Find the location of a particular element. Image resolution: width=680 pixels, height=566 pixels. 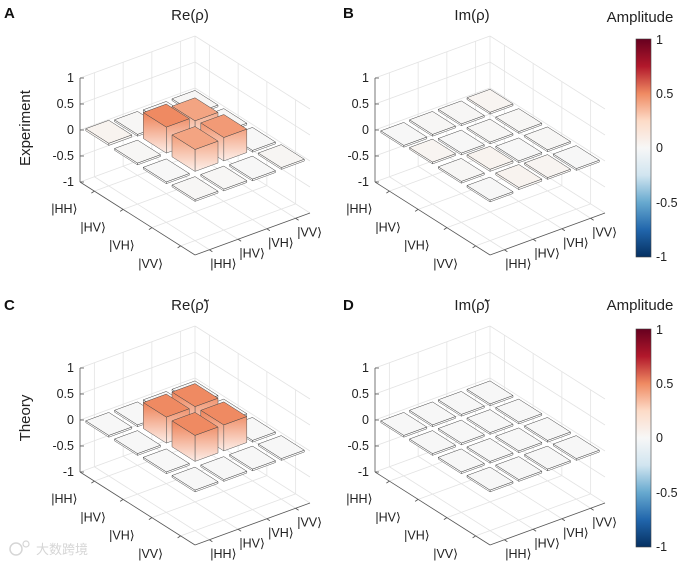

watermark: 大数跨境 is located at coordinates (62, 549).